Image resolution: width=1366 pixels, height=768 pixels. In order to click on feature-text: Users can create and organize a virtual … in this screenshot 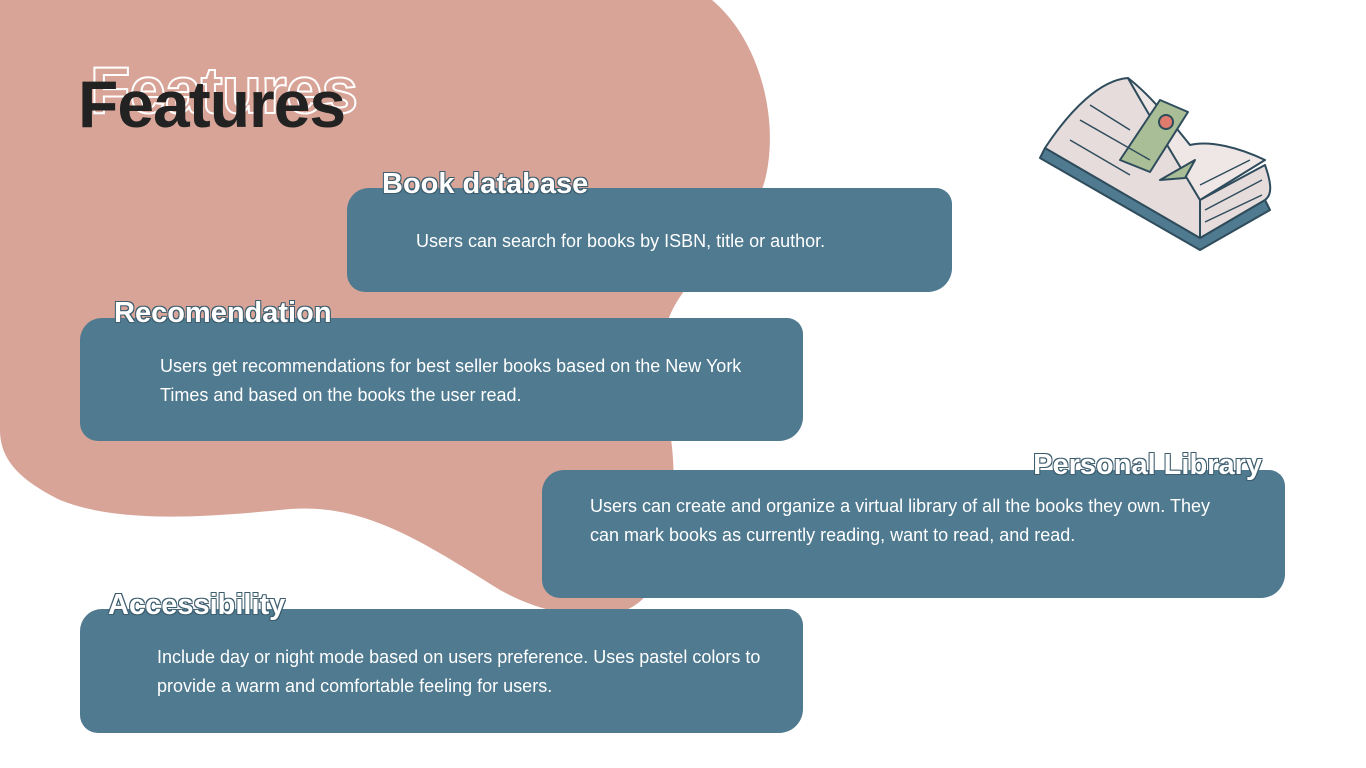, I will do `click(900, 520)`.